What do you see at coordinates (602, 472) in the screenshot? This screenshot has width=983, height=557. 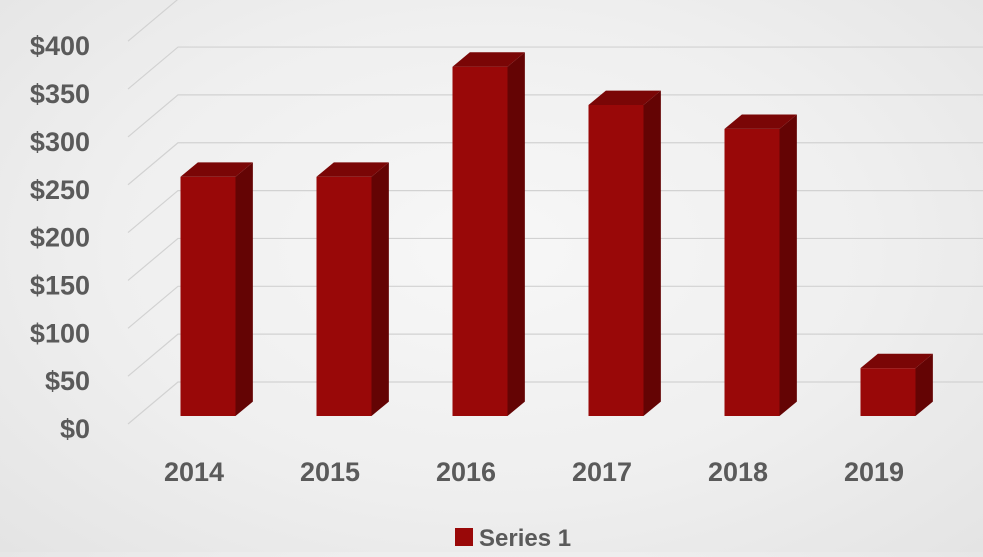 I see `x-tick-label-2017: 2017` at bounding box center [602, 472].